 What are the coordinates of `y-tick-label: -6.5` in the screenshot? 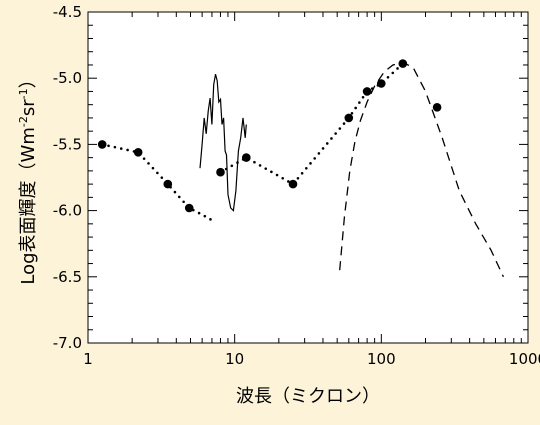 It's located at (67, 277).